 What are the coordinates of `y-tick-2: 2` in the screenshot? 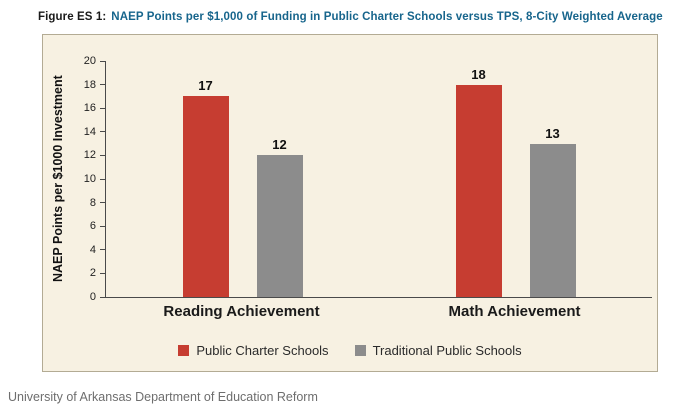 It's located at (97, 273).